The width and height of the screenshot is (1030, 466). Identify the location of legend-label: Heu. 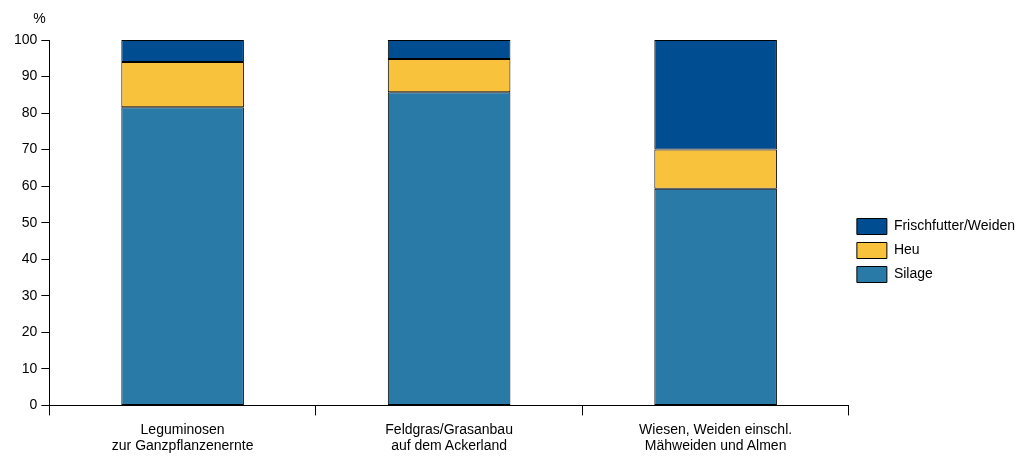
(906, 249).